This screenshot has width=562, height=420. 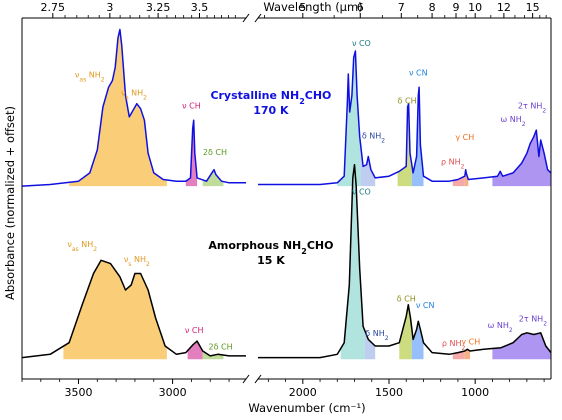 I want to click on x-tick-label-4: 1000, so click(x=475, y=392).